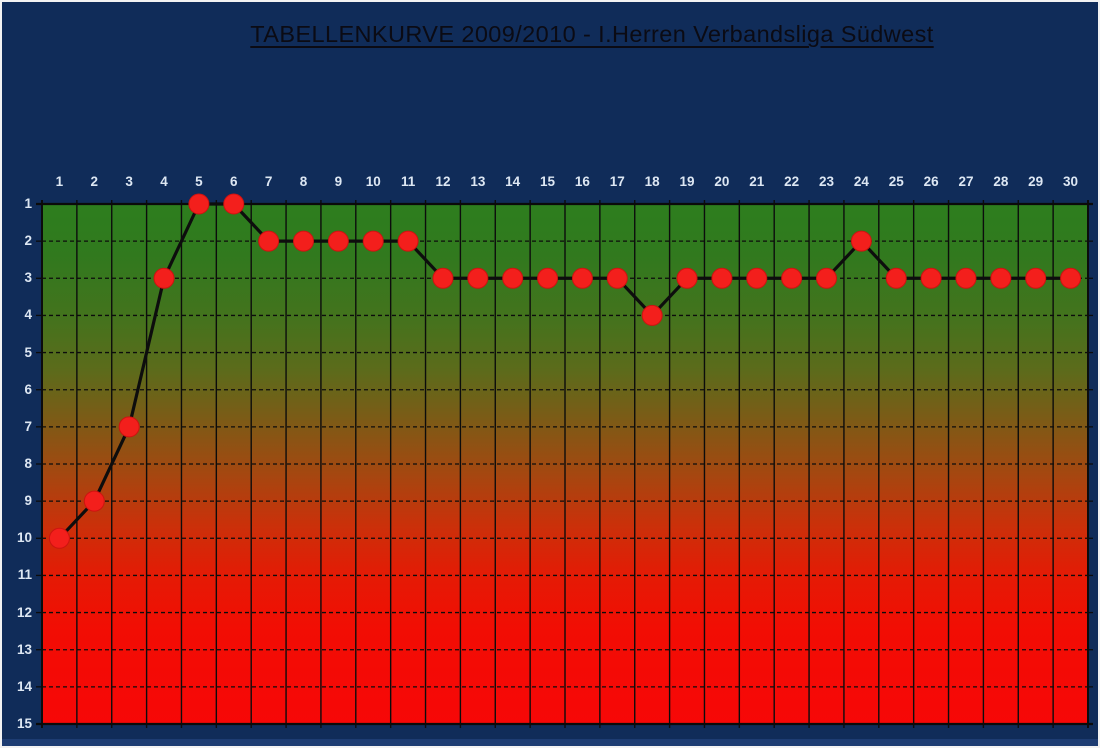 This screenshot has height=748, width=1100. Describe the element at coordinates (722, 181) in the screenshot. I see `x-axis-tick-label: 20` at that location.